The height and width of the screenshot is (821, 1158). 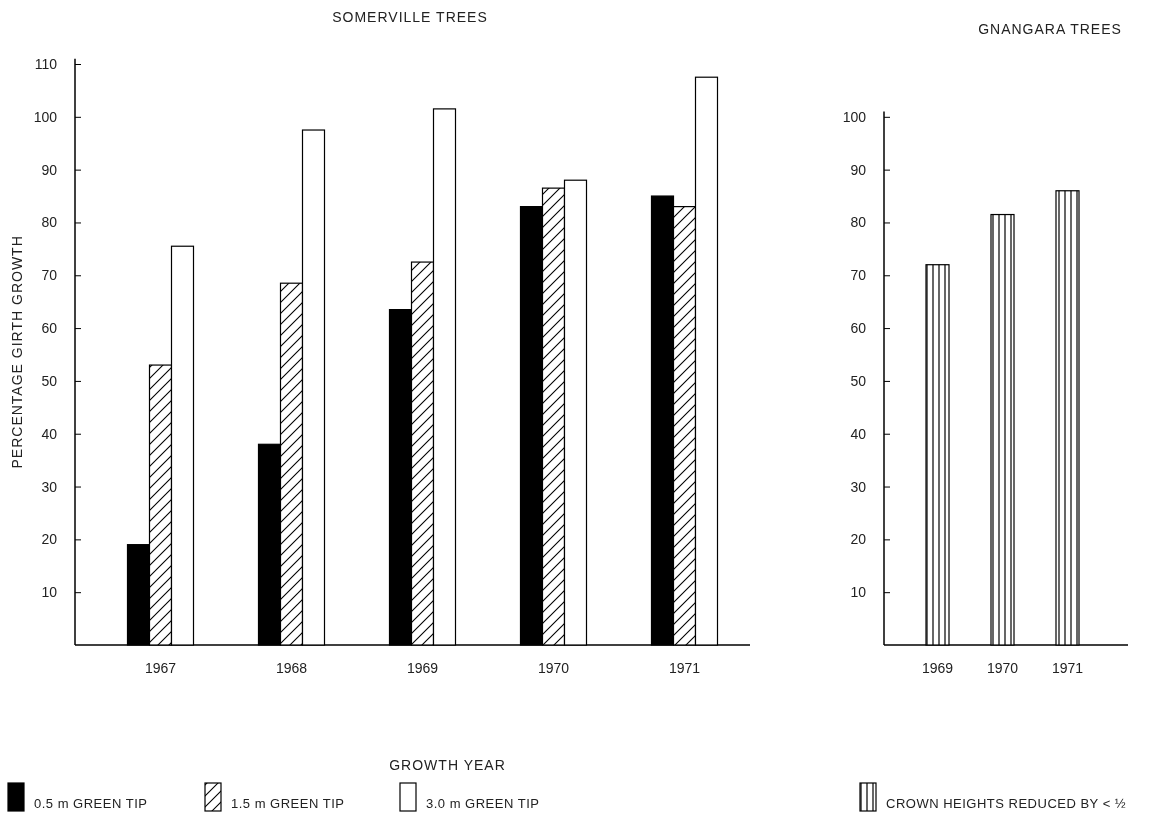 What do you see at coordinates (17, 352) in the screenshot?
I see `y-axis-title: PERCENTAGE GIRTH GROWTH` at bounding box center [17, 352].